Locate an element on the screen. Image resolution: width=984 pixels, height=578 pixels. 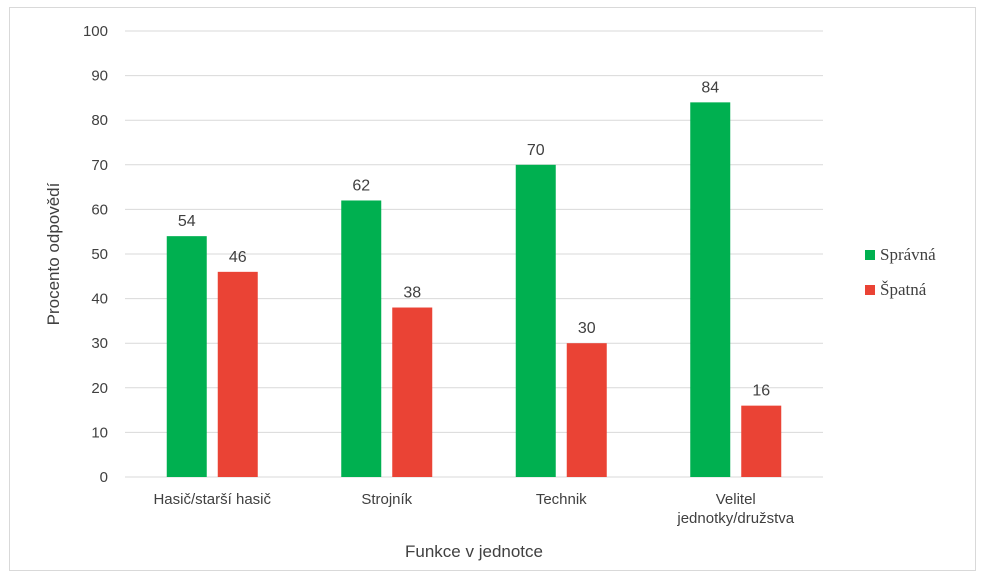
y-tick-label: 30 is located at coordinates (99, 343).